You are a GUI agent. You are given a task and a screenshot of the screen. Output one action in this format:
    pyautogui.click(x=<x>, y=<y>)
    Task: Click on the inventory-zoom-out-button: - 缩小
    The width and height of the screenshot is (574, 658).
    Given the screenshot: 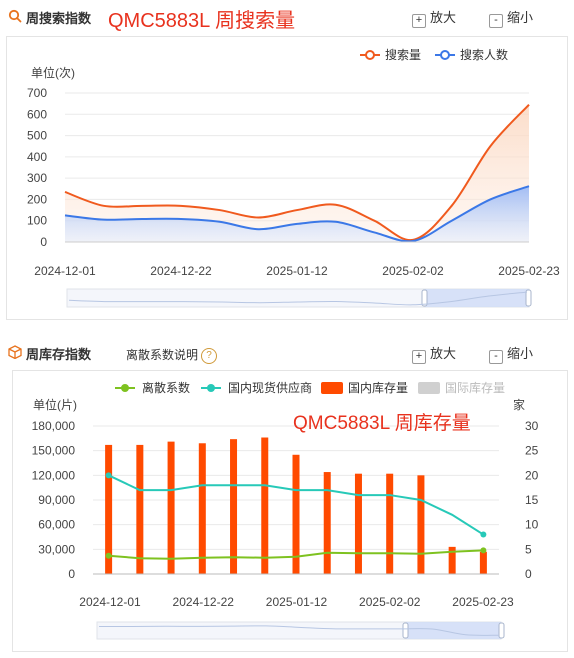 What is the action you would take?
    pyautogui.click(x=511, y=355)
    